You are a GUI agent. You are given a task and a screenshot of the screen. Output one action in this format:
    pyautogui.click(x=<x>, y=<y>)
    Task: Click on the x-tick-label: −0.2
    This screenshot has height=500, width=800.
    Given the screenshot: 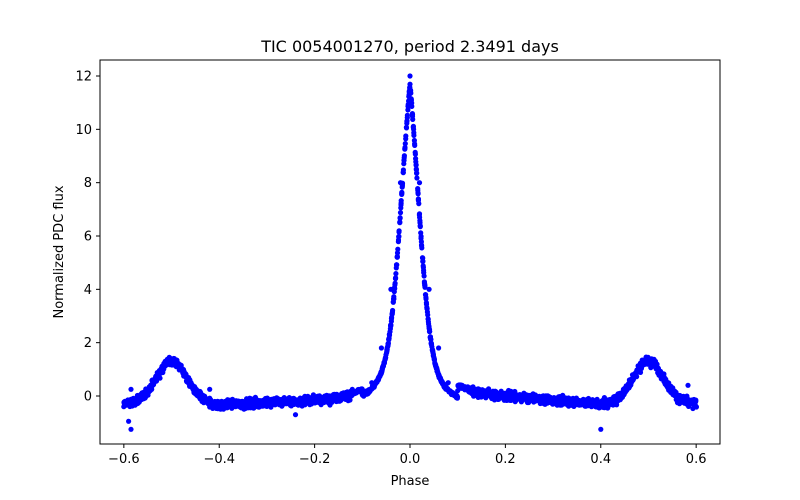 What is the action you would take?
    pyautogui.click(x=315, y=459)
    